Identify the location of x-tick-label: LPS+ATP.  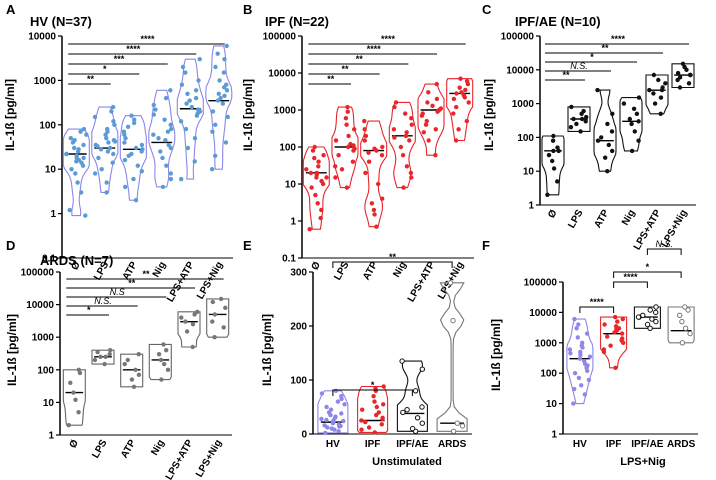
(180, 459).